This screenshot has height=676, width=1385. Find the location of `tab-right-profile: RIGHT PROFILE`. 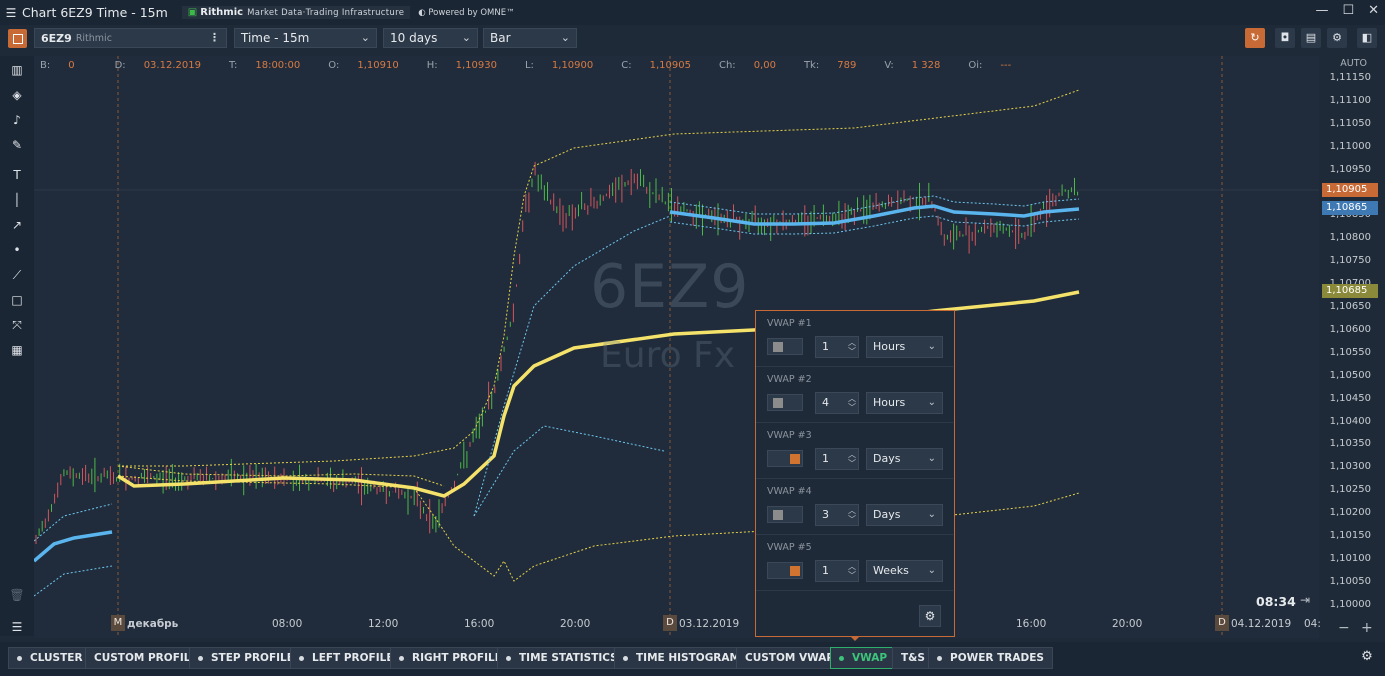

tab-right-profile: RIGHT PROFILE is located at coordinates (450, 658).